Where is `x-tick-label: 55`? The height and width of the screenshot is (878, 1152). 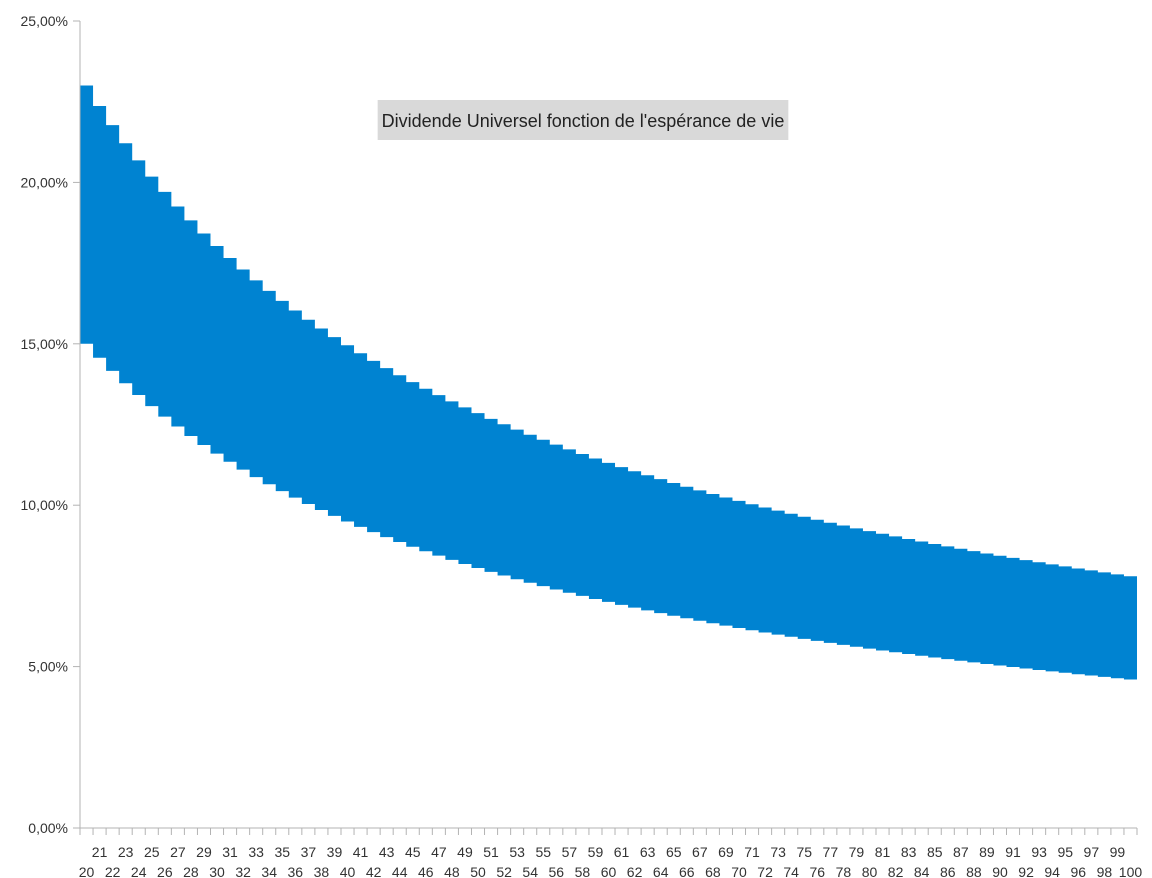
x-tick-label: 55 is located at coordinates (543, 852).